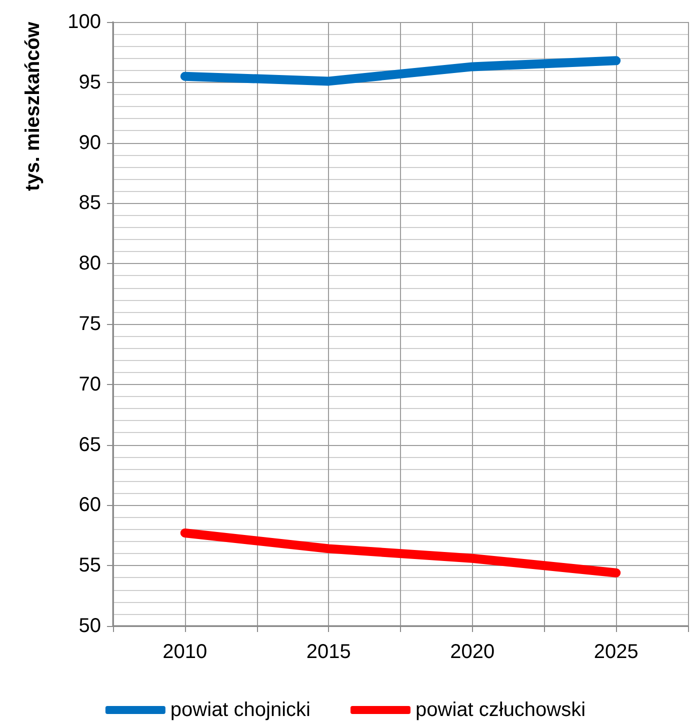  What do you see at coordinates (185, 652) in the screenshot?
I see `x-tick-label: 2010` at bounding box center [185, 652].